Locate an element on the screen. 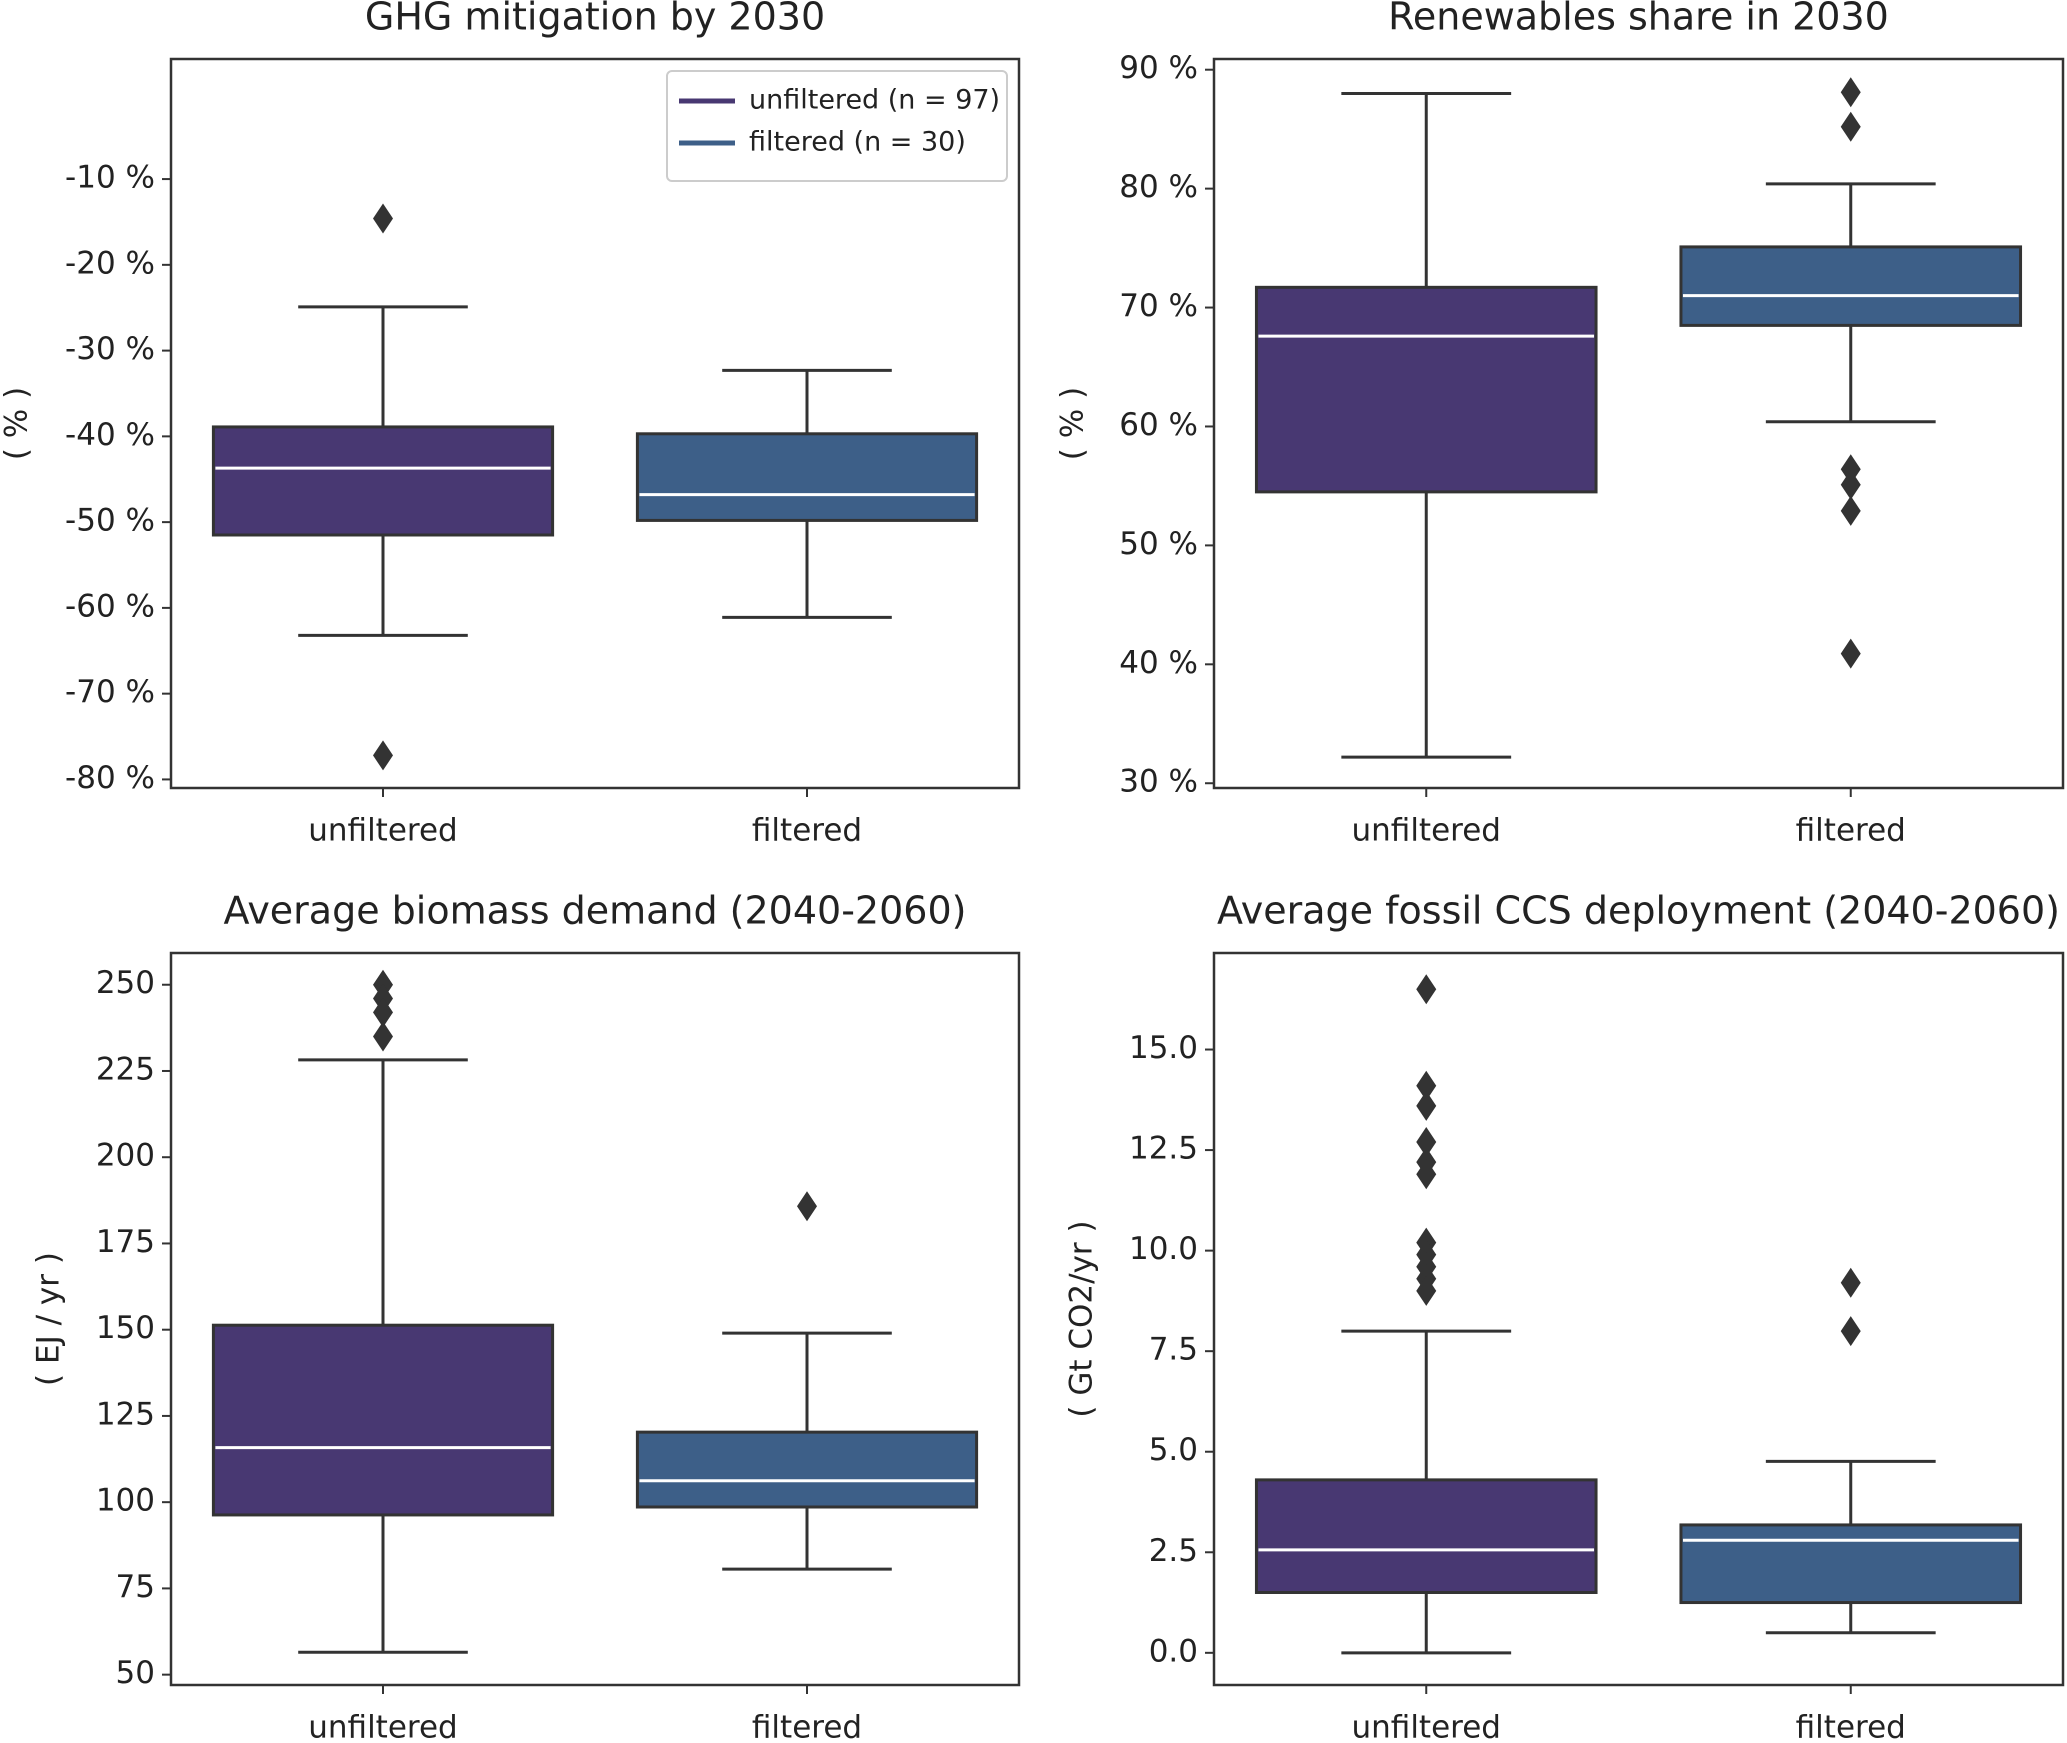  chart-title: Renewables share in 2030 is located at coordinates (1638, 19).